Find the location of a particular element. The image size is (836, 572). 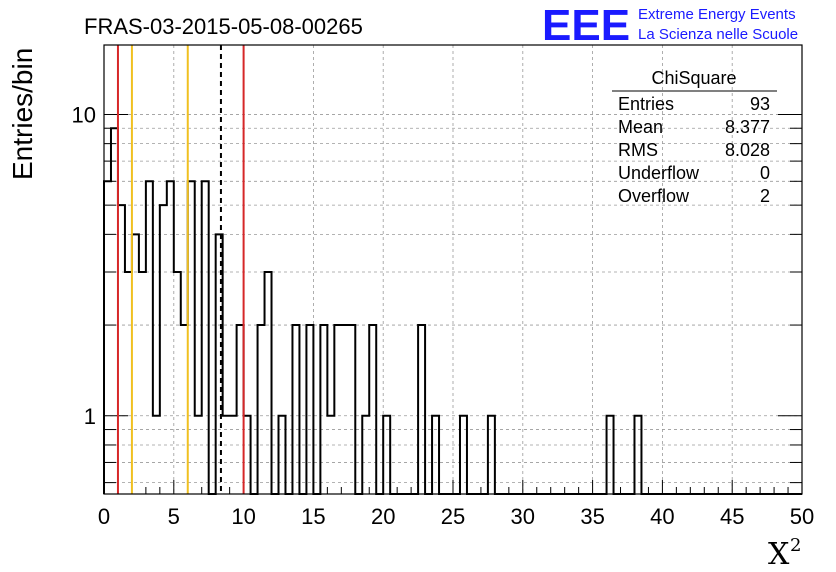

x-tick-label: 30 is located at coordinates (523, 516).